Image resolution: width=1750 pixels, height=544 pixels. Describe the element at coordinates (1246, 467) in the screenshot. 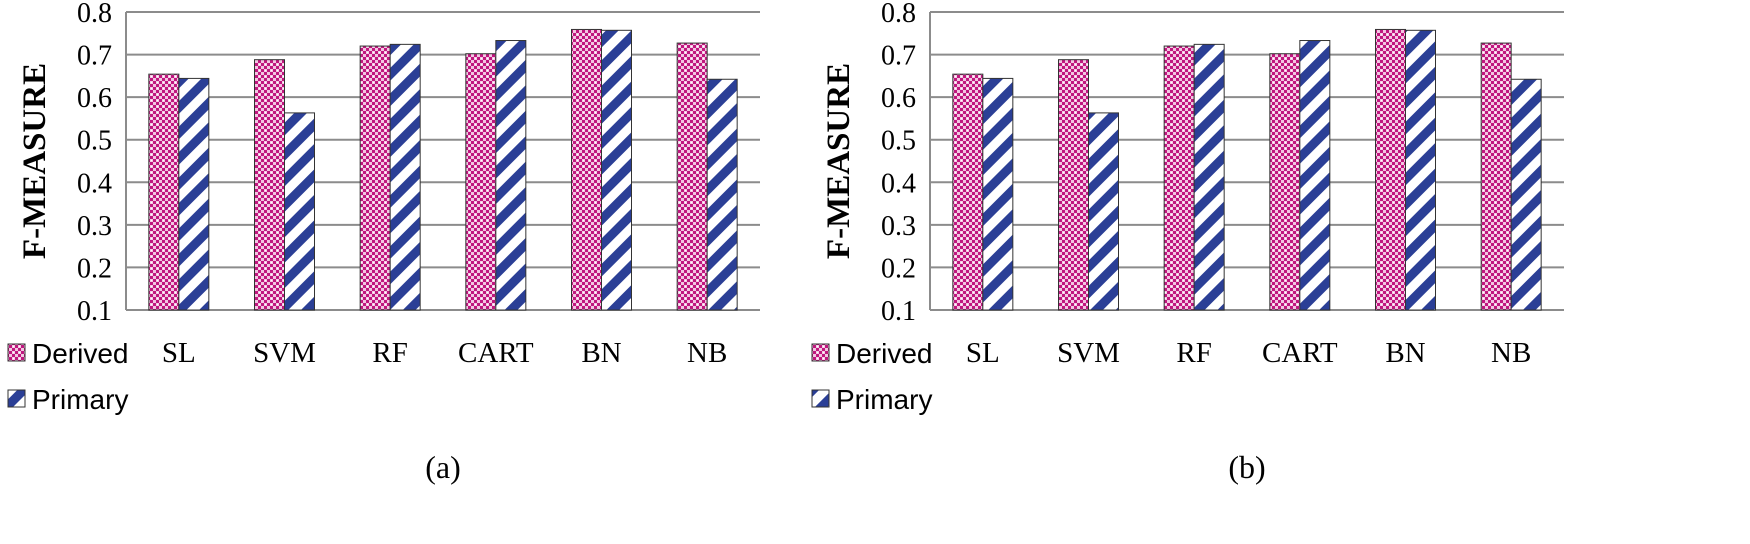

I see `panel-caption: (b)` at that location.